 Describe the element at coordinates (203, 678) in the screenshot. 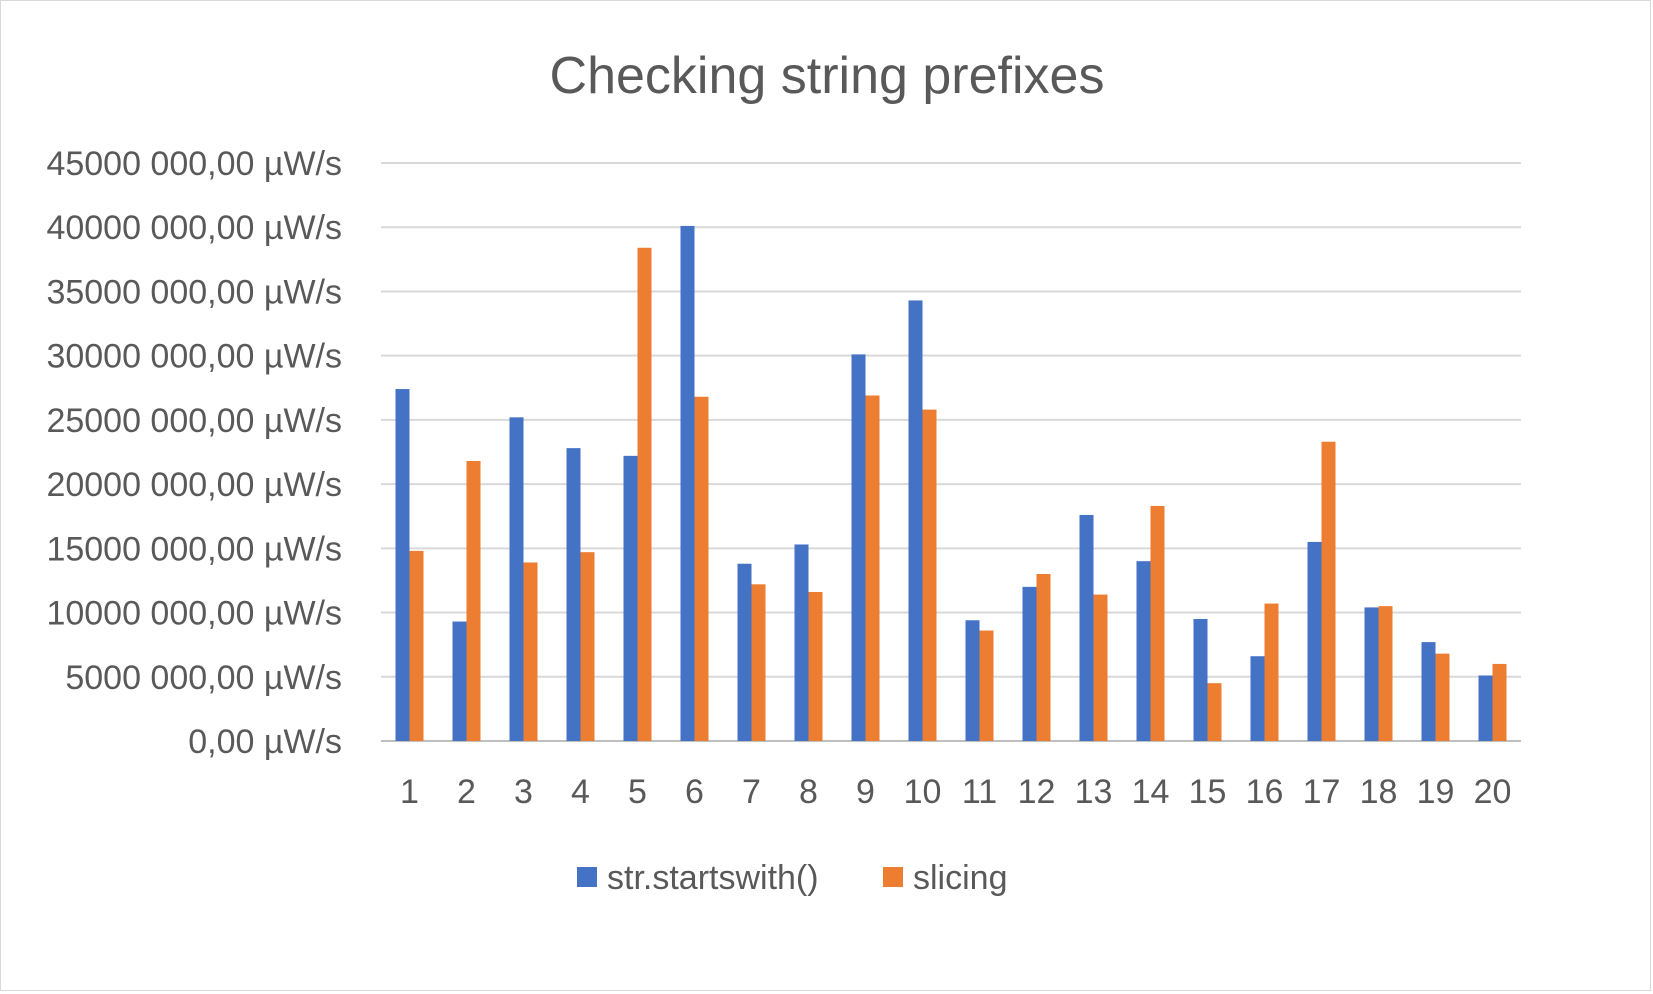

I see `y-tick-label: 5000 000,00 µW/s` at that location.